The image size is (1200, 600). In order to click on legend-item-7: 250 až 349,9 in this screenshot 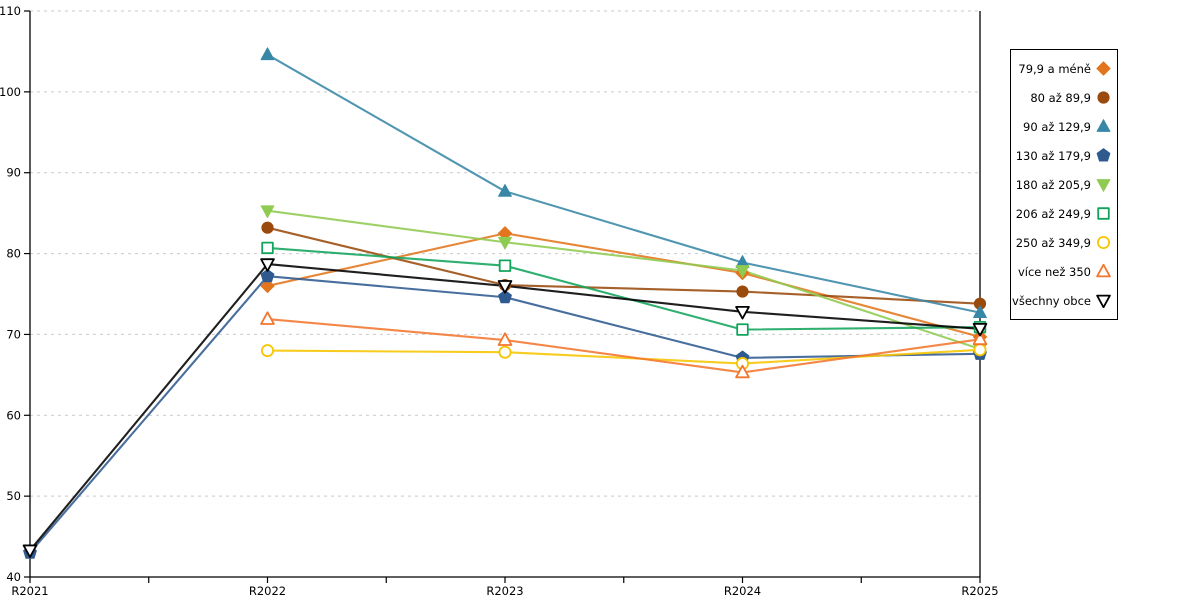, I will do `click(1063, 242)`.